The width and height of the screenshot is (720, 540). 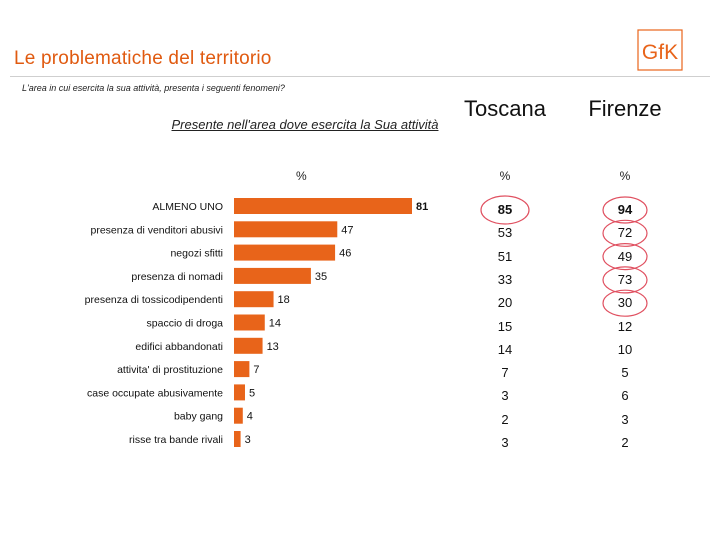 What do you see at coordinates (143, 58) in the screenshot?
I see `page-title: Le problematiche del territorio` at bounding box center [143, 58].